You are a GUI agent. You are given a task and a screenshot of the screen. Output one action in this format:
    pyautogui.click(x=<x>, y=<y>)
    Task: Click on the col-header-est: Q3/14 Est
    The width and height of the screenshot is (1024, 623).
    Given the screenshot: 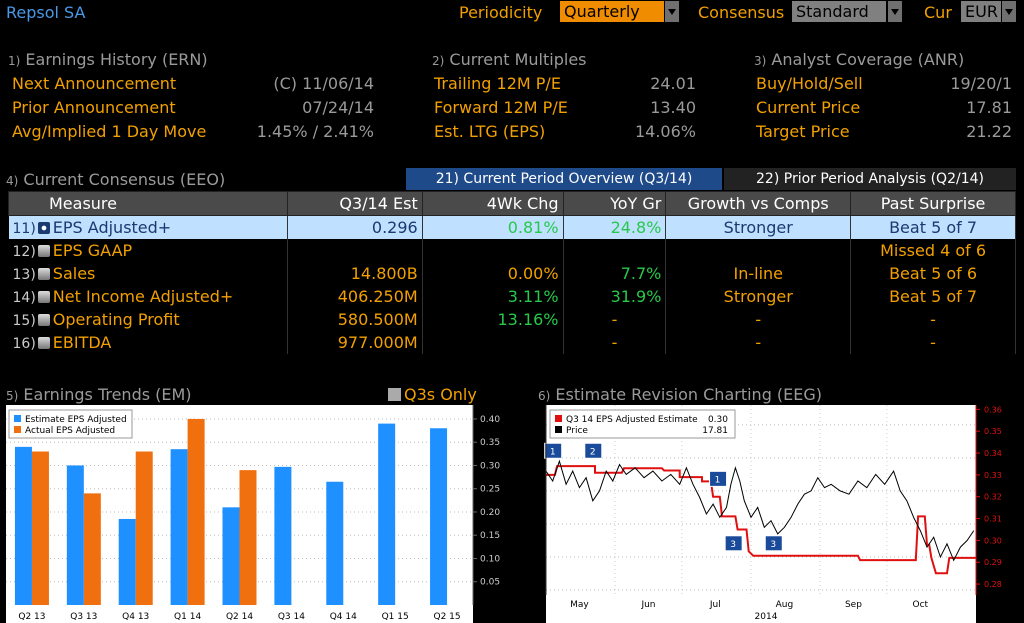 What is the action you would take?
    pyautogui.click(x=354, y=203)
    